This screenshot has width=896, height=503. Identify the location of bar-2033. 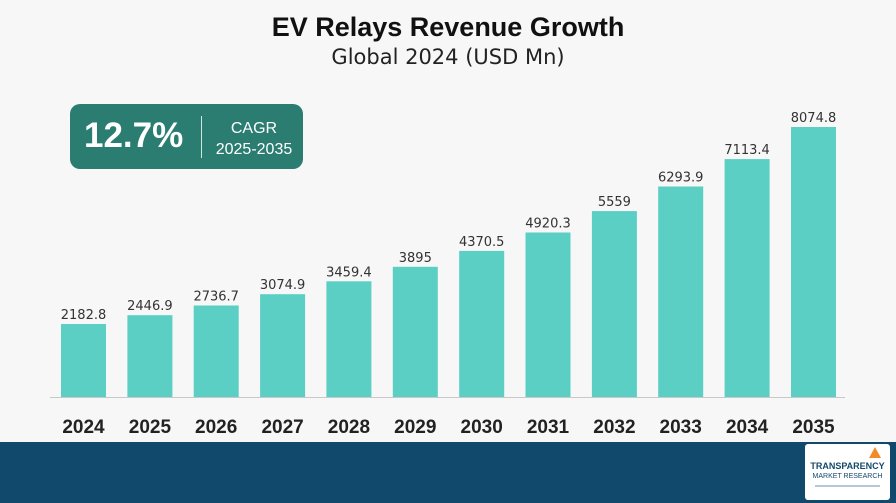
(681, 291).